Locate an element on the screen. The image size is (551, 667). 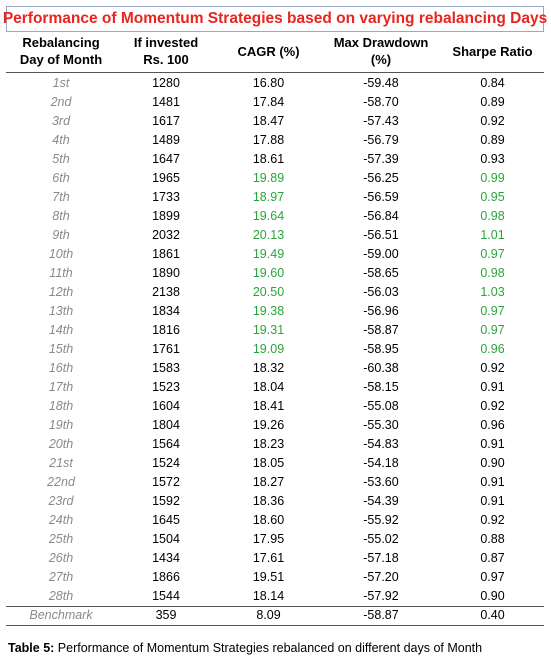
cell-day: 24th is located at coordinates (61, 520).